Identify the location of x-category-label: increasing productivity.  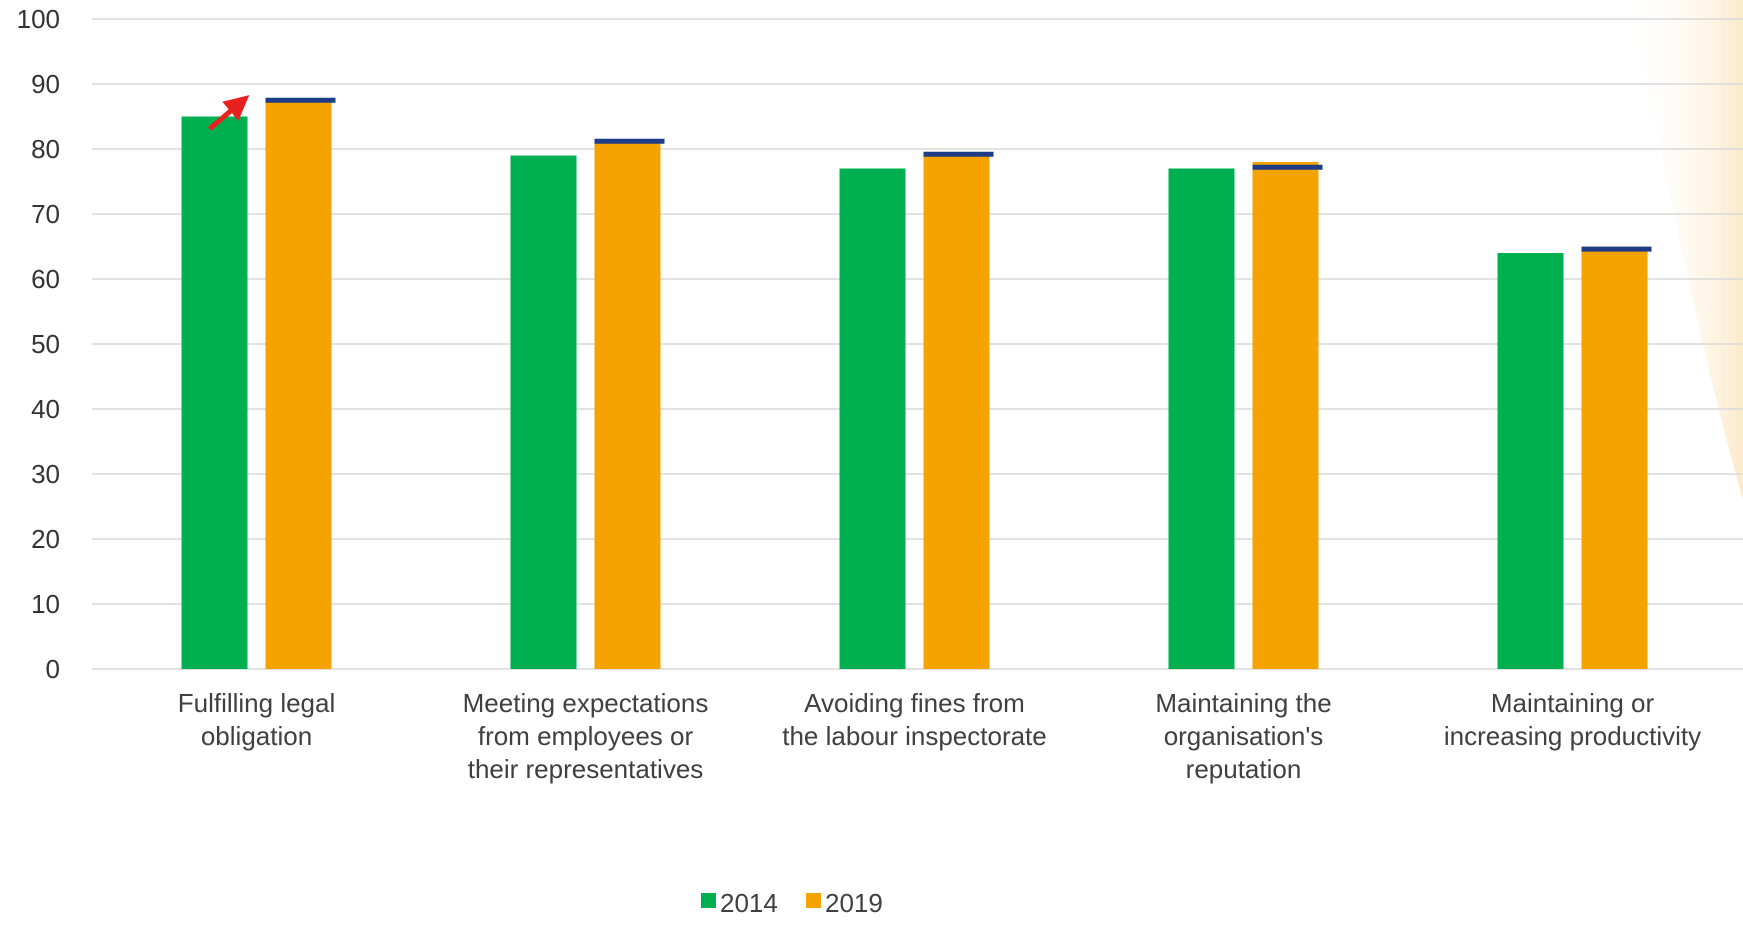
(1572, 736).